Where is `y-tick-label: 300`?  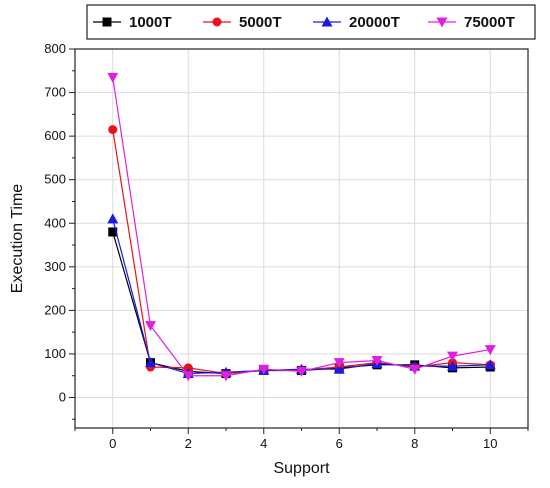 y-tick-label: 300 is located at coordinates (55, 266).